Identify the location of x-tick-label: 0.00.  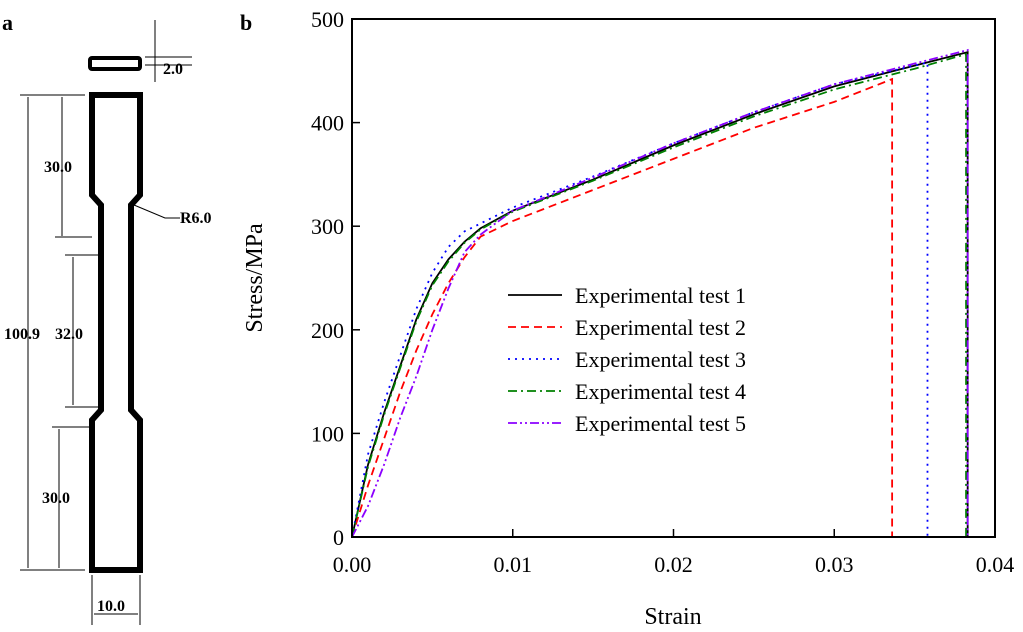
(352, 564).